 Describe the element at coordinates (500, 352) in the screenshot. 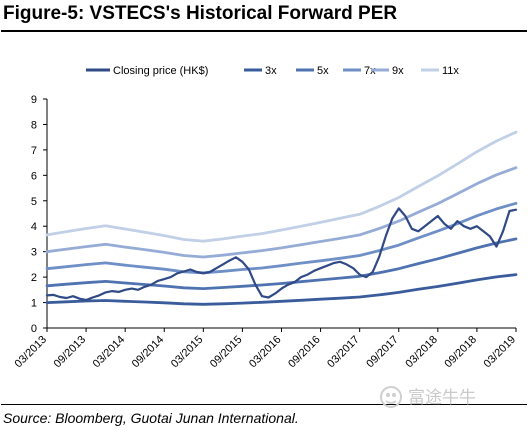

I see `x-tick-label: 03/2019` at that location.